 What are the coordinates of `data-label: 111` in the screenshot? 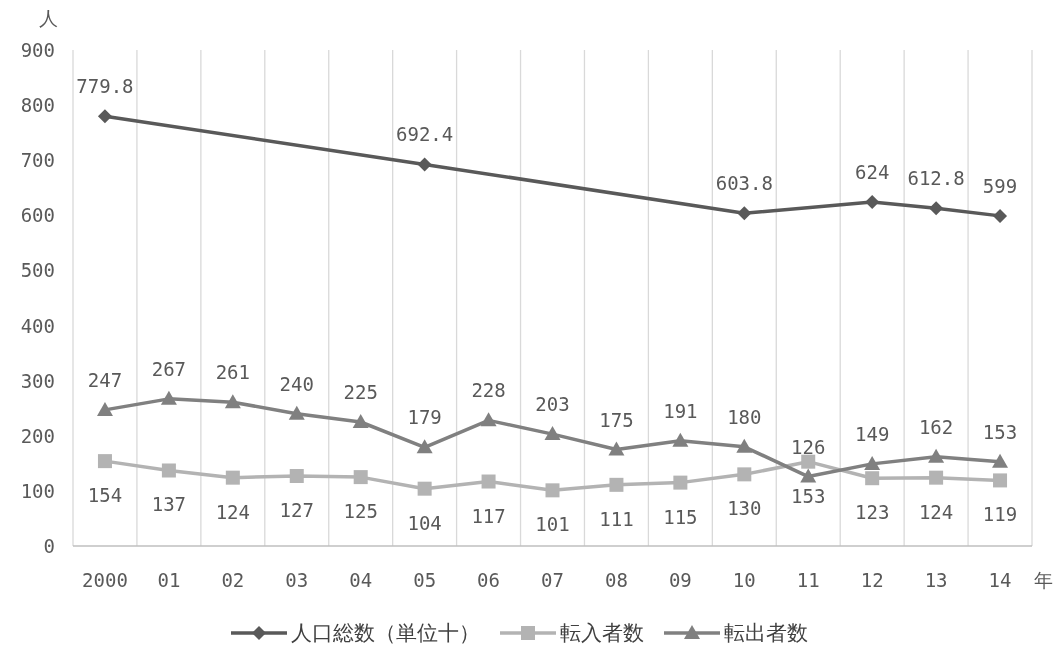 It's located at (616, 518).